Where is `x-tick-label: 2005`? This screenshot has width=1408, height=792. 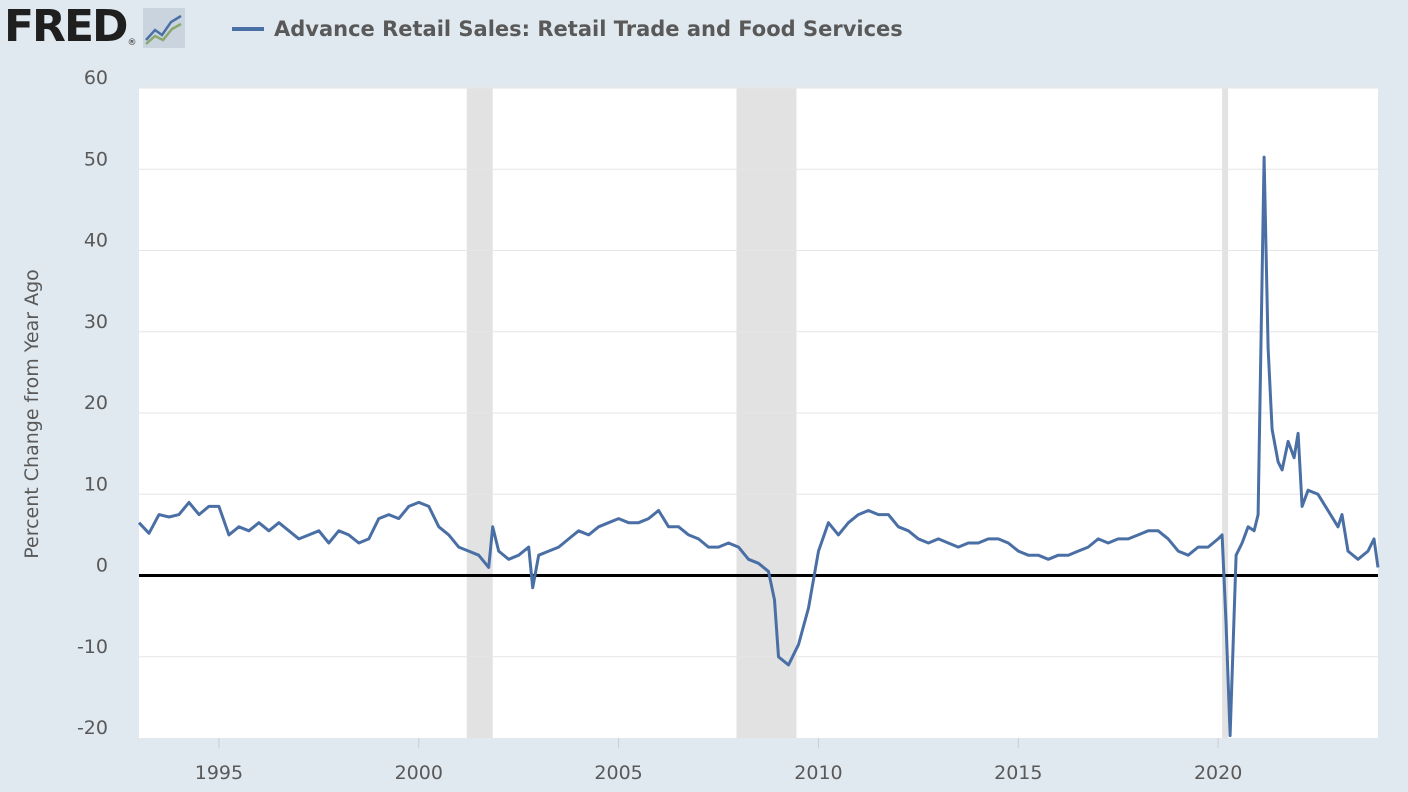
x-tick-label: 2005 is located at coordinates (618, 773).